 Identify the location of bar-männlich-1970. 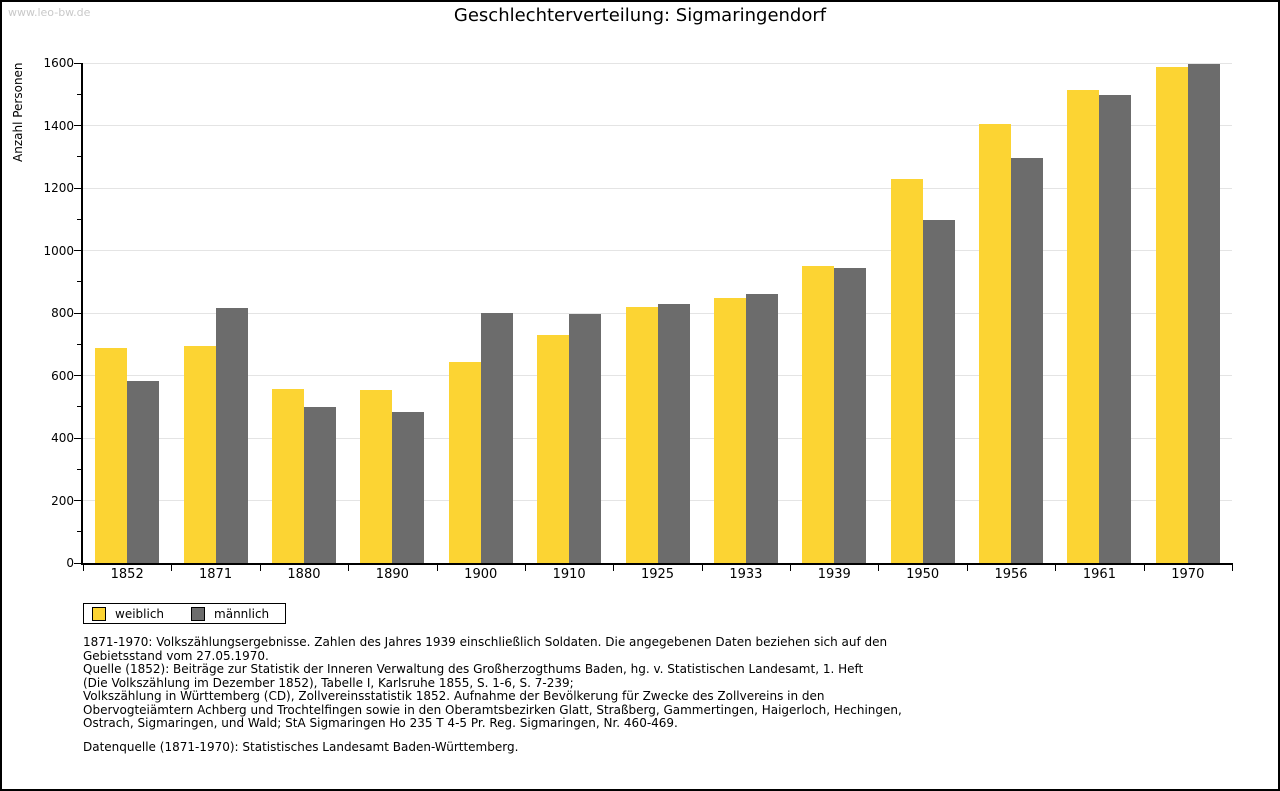
(1203, 313).